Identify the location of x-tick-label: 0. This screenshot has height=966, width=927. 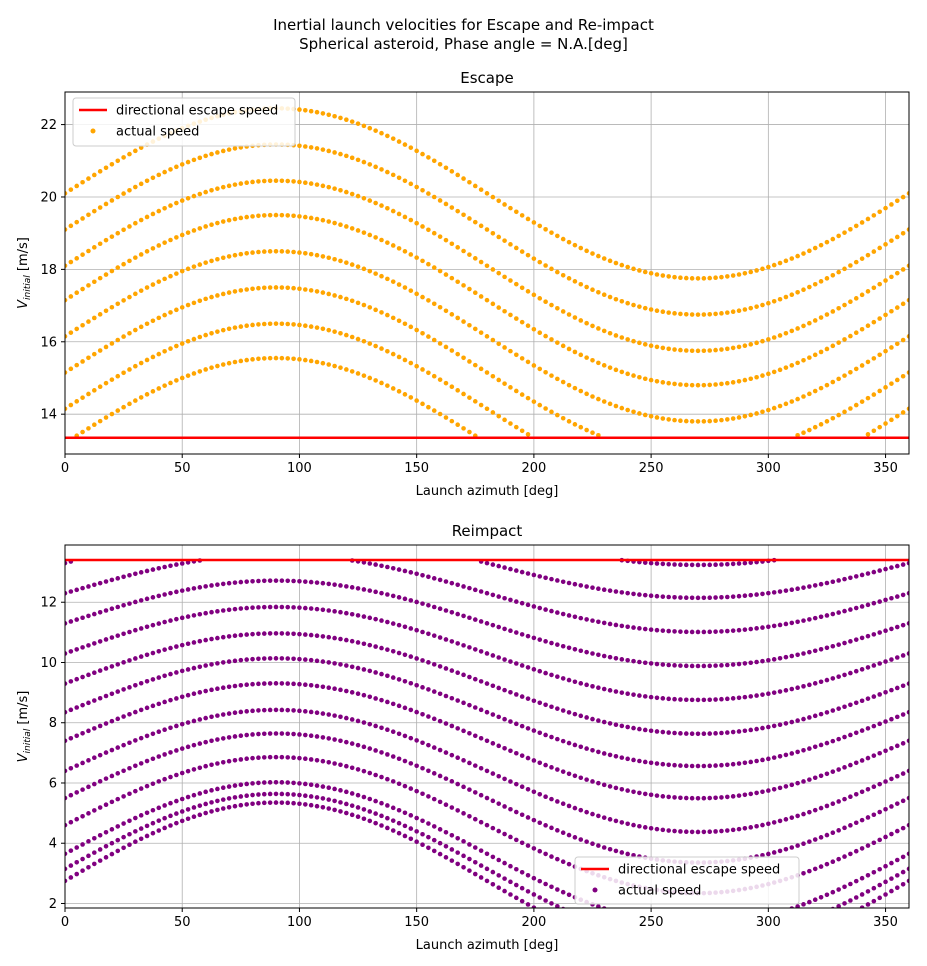
(65, 922).